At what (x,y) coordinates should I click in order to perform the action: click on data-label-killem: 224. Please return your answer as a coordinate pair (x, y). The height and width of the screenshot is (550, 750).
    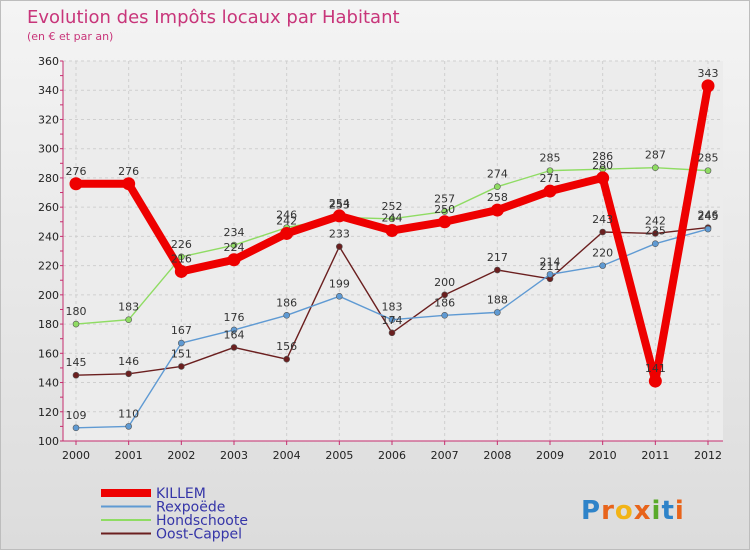
    Looking at the image, I should click on (234, 247).